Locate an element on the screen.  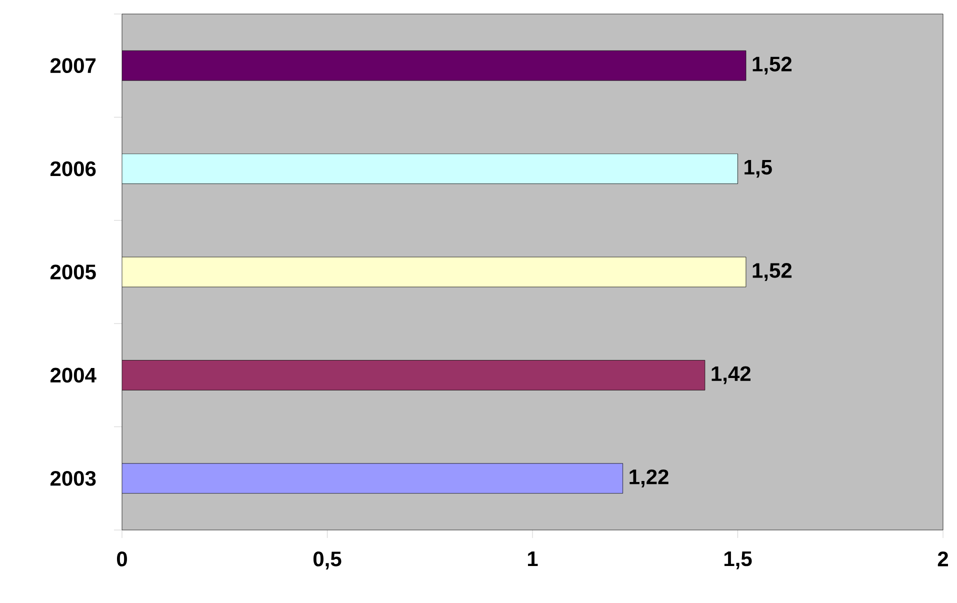
y-tick-label: 2004 is located at coordinates (73, 375).